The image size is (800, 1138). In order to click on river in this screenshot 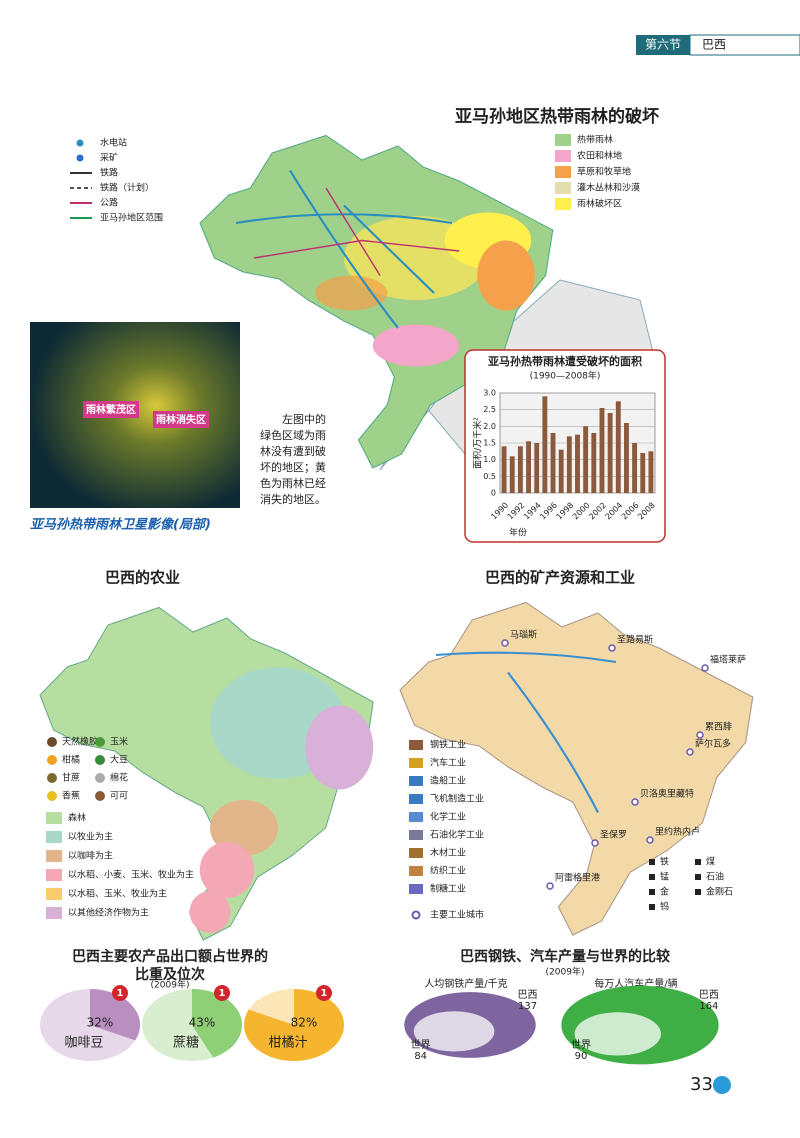, I will do `click(526, 732)`.